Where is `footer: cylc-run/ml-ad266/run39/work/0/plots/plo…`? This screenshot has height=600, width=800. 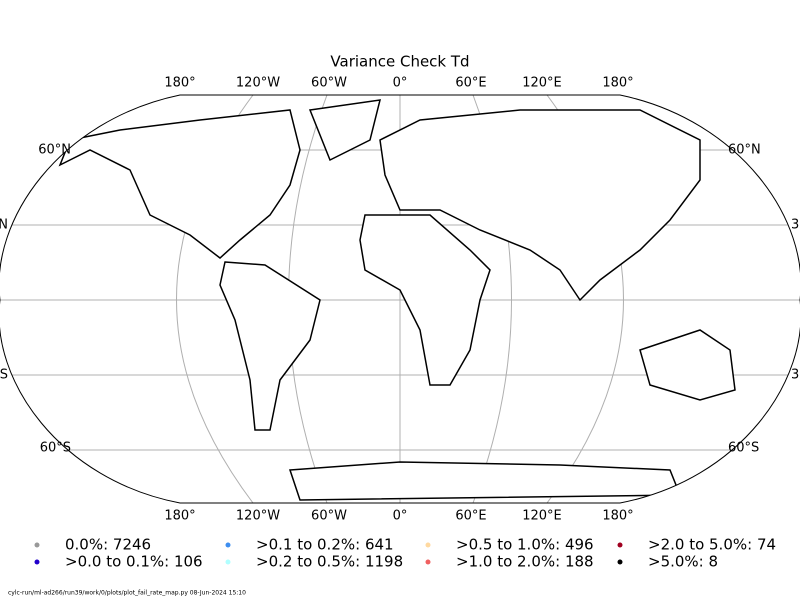 footer: cylc-run/ml-ad266/run39/work/0/plots/plo… is located at coordinates (127, 593).